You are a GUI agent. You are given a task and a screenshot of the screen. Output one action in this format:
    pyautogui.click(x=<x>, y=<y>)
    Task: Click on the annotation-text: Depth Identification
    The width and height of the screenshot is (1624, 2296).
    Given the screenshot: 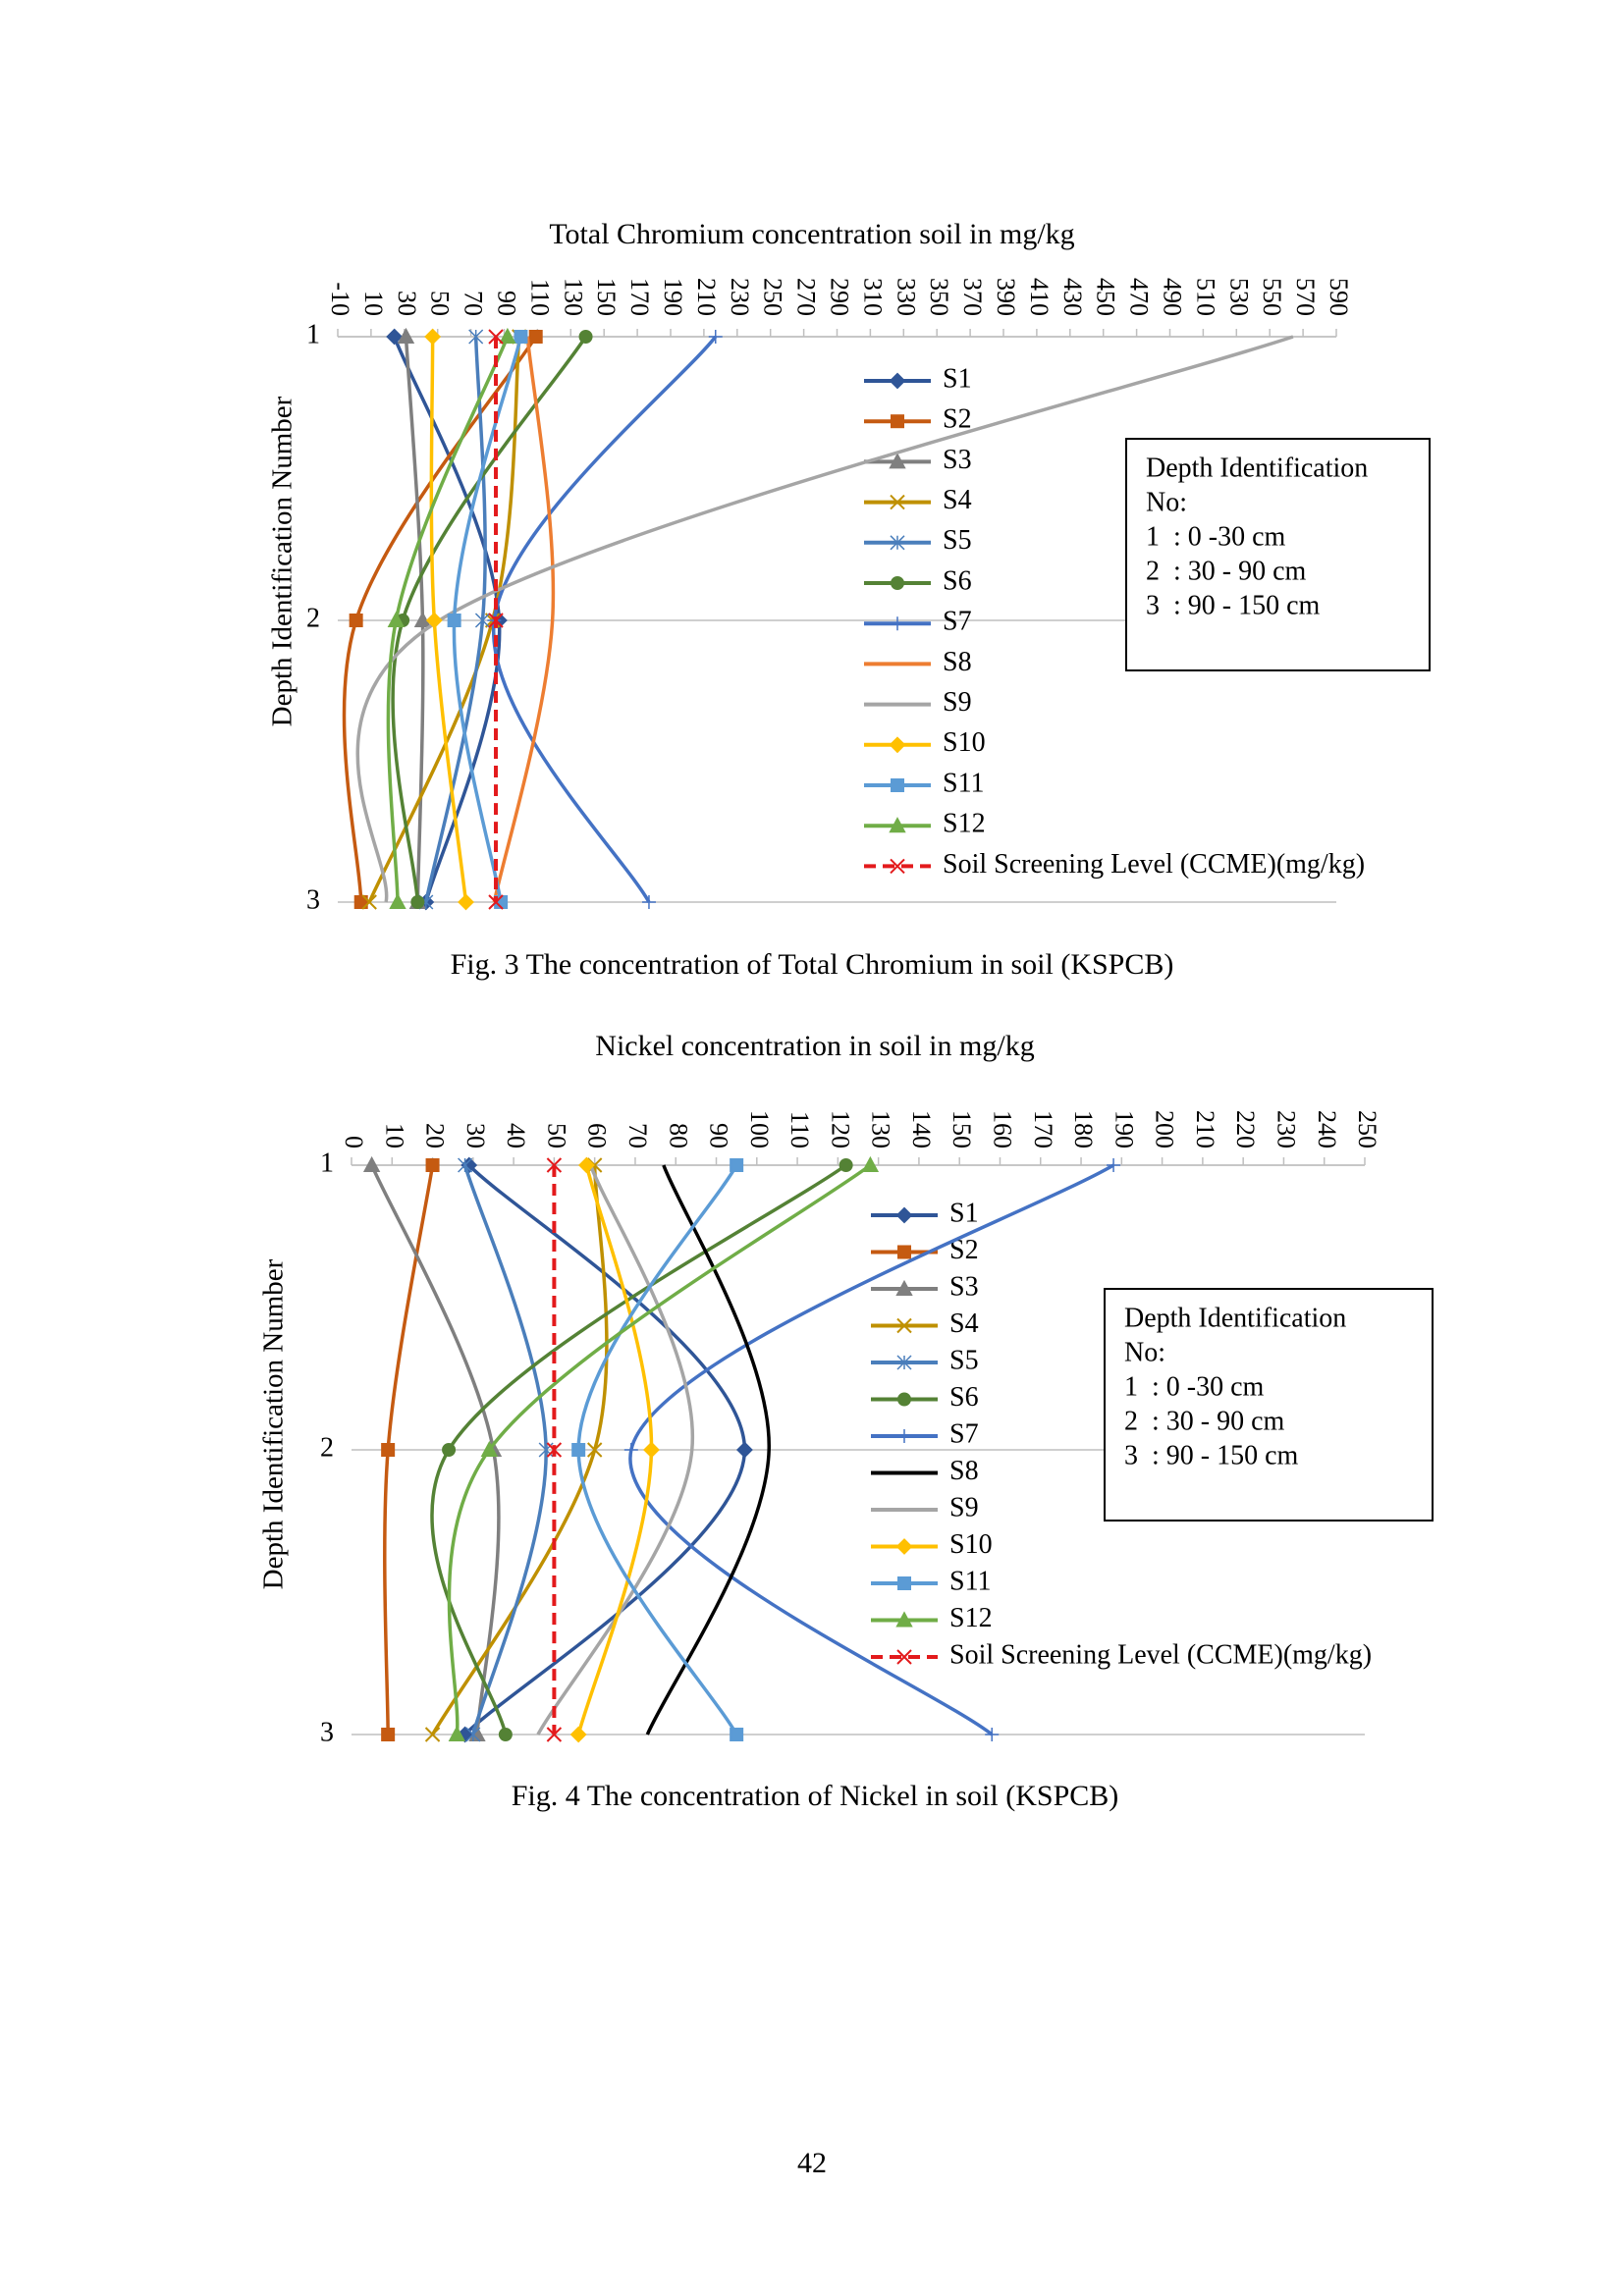 What is the action you would take?
    pyautogui.click(x=1235, y=1318)
    